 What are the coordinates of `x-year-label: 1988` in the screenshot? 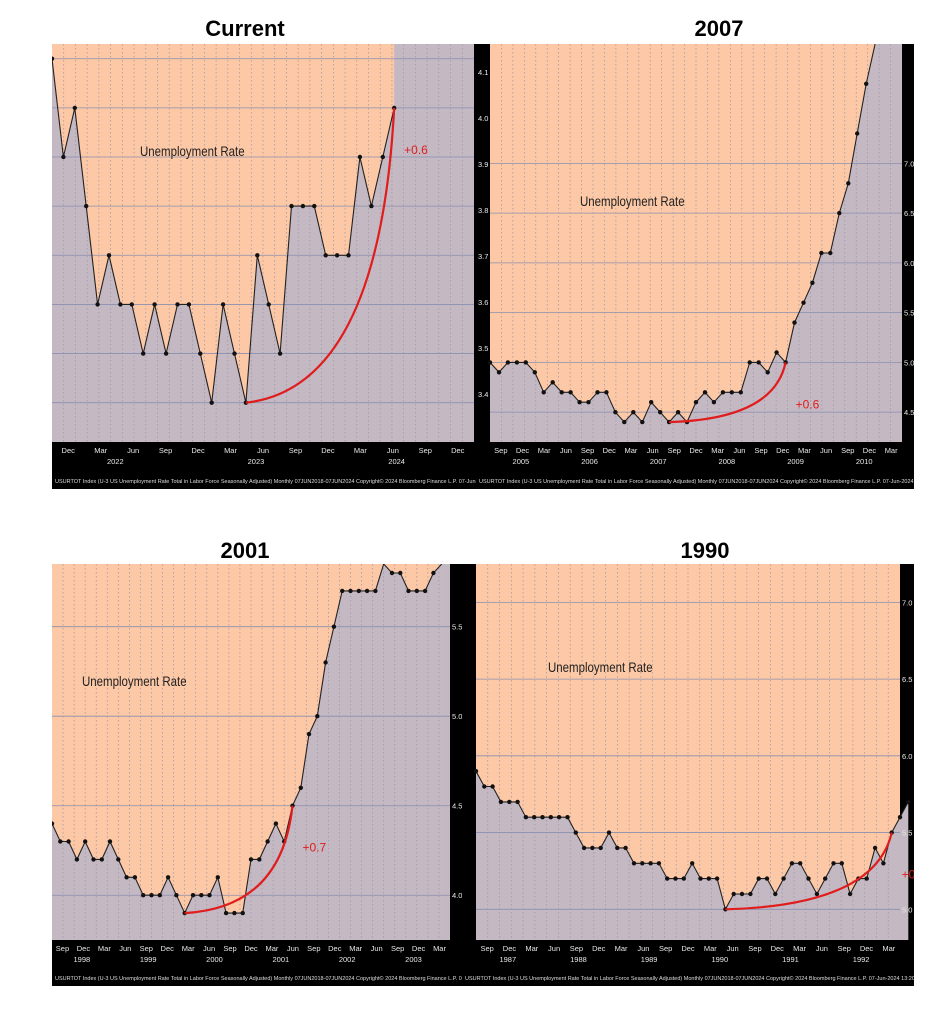 It's located at (578, 959).